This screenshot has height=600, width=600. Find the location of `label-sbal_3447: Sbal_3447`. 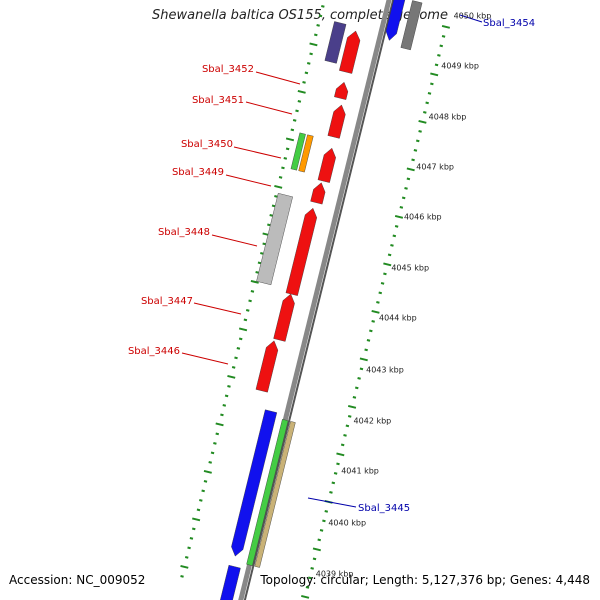

label-sbal_3447: Sbal_3447 is located at coordinates (167, 301).